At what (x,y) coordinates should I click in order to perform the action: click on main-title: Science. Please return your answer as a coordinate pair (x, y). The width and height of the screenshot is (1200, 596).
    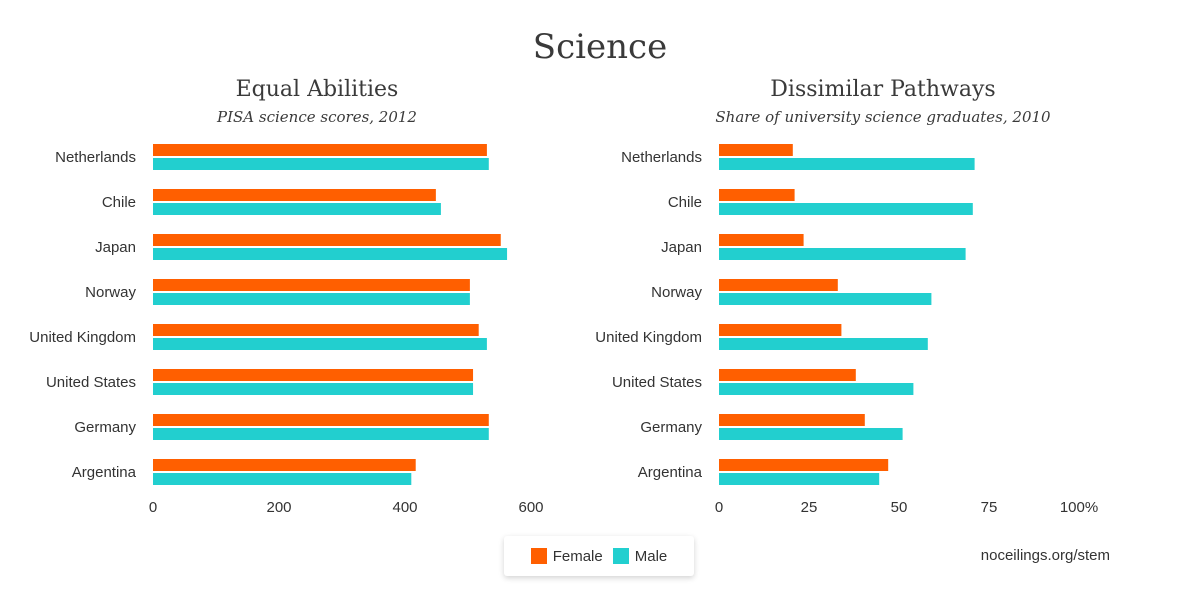
    Looking at the image, I should click on (600, 47).